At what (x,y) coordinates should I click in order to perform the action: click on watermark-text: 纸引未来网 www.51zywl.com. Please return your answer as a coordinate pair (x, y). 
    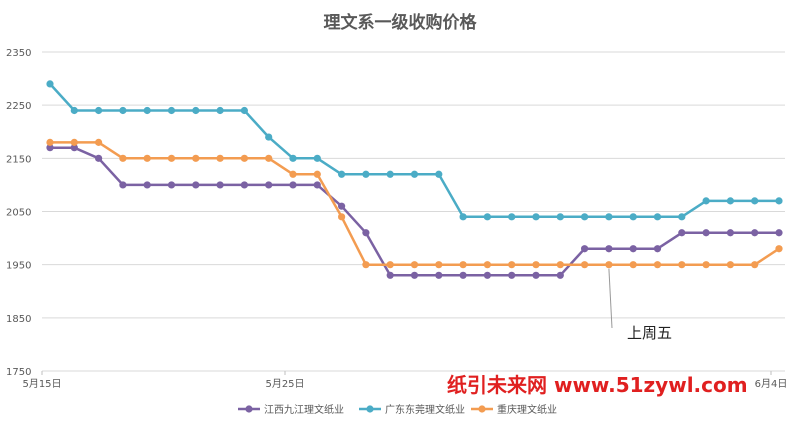
    Looking at the image, I should click on (597, 385).